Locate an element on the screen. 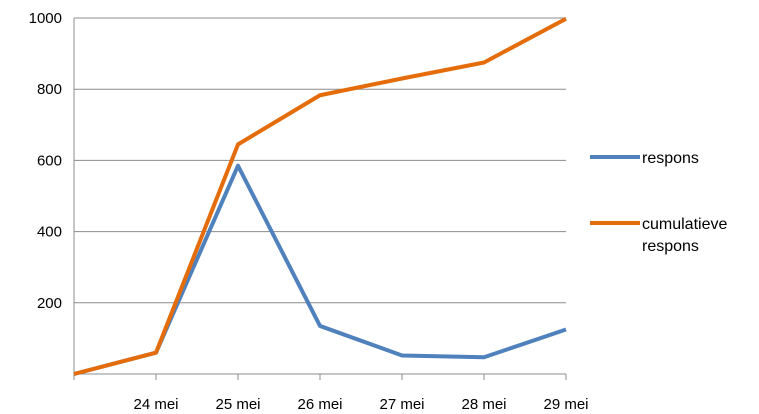 The image size is (759, 414). y-tick-label: 400 is located at coordinates (49, 232).